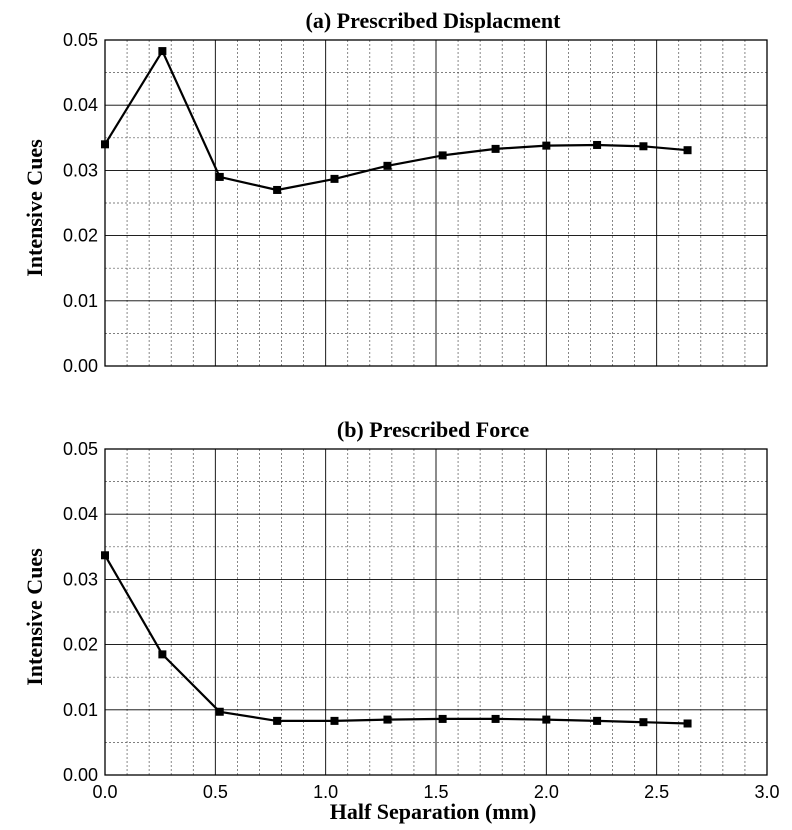 This screenshot has width=792, height=830. Describe the element at coordinates (80, 105) in the screenshot. I see `panel-a-y-tick-label: 0.04` at that location.